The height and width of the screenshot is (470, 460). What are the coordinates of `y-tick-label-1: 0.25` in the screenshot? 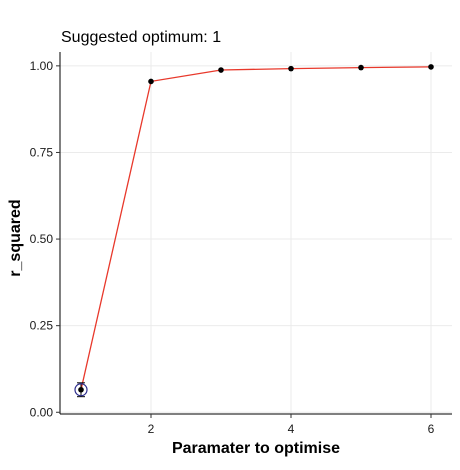 It's located at (42, 326).